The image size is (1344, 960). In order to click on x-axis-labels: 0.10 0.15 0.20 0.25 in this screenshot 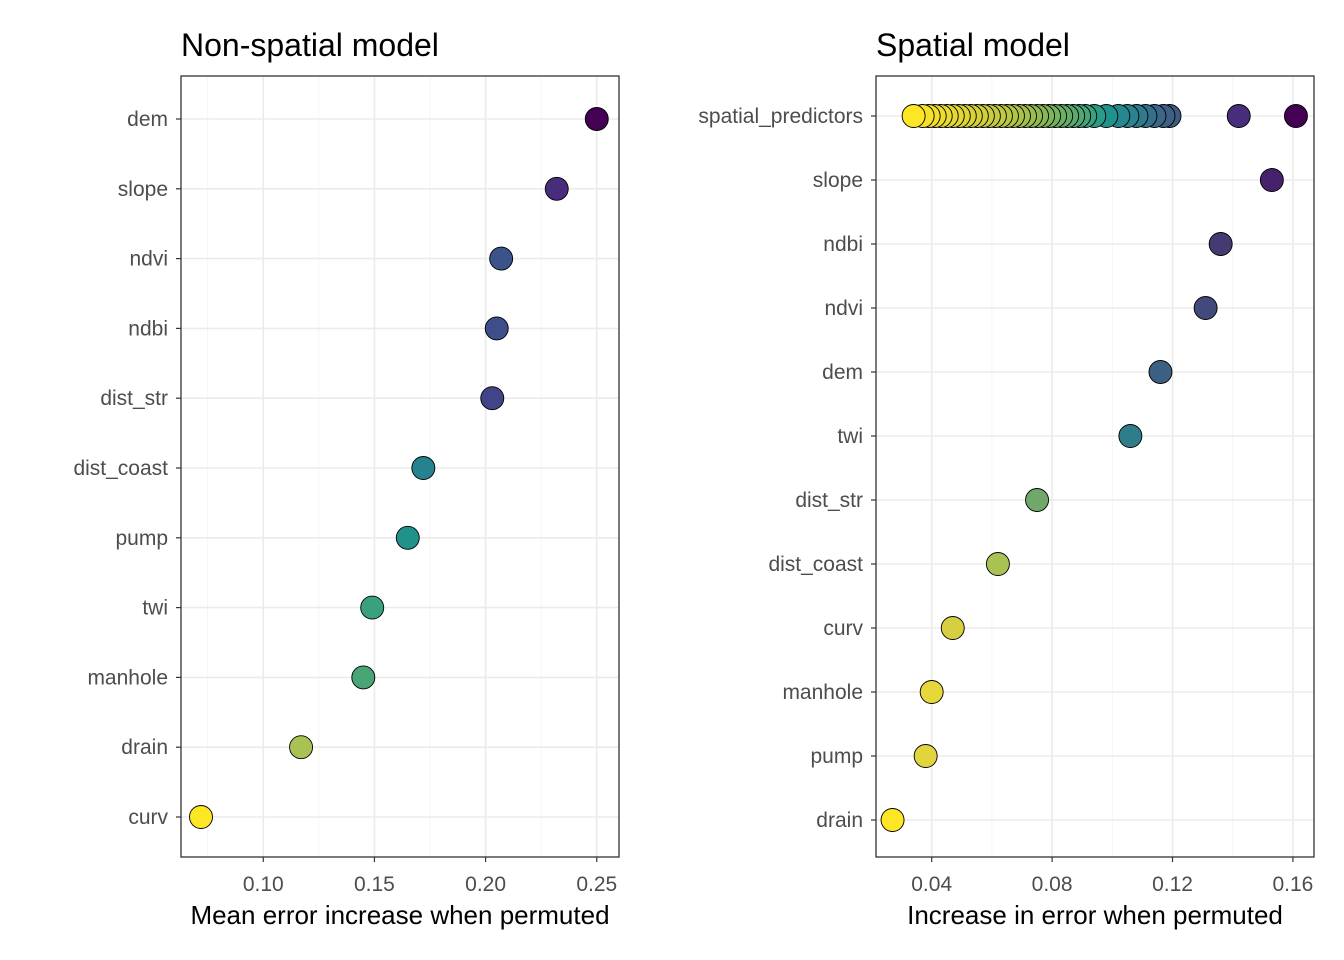, I will do `click(430, 876)`.